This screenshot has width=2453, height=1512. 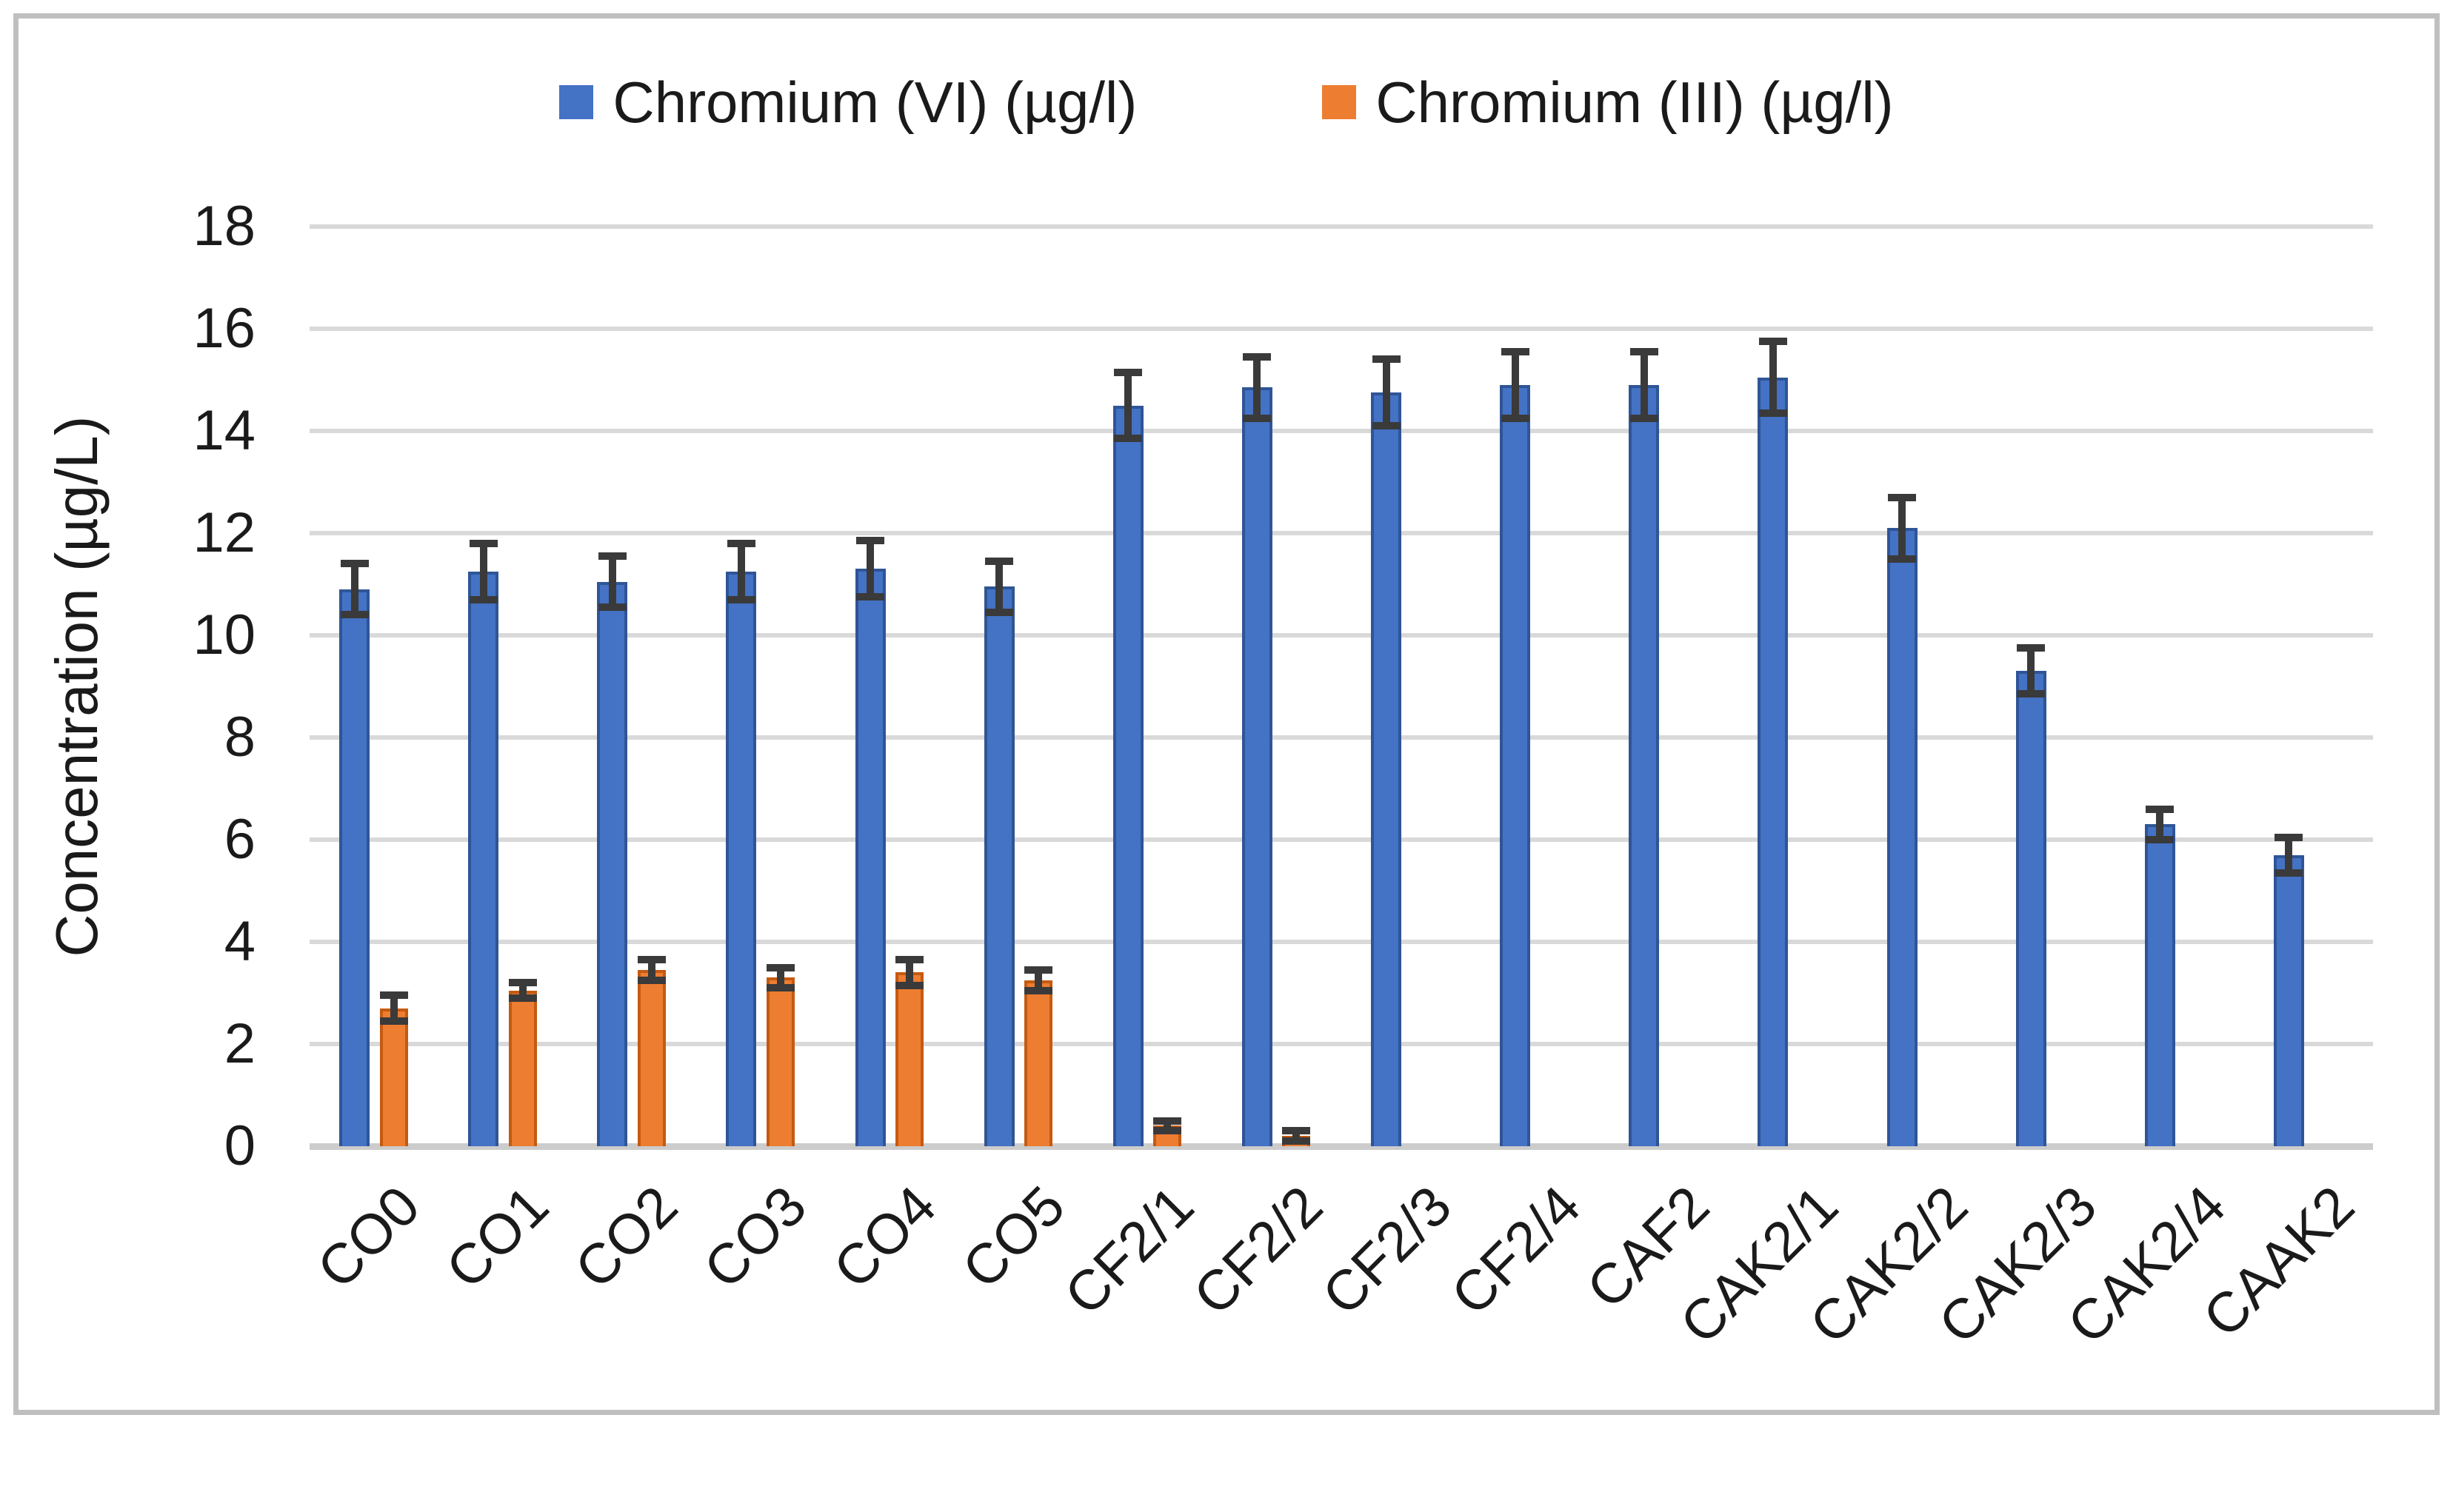 I want to click on y-tick-label: 4, so click(x=240, y=941).